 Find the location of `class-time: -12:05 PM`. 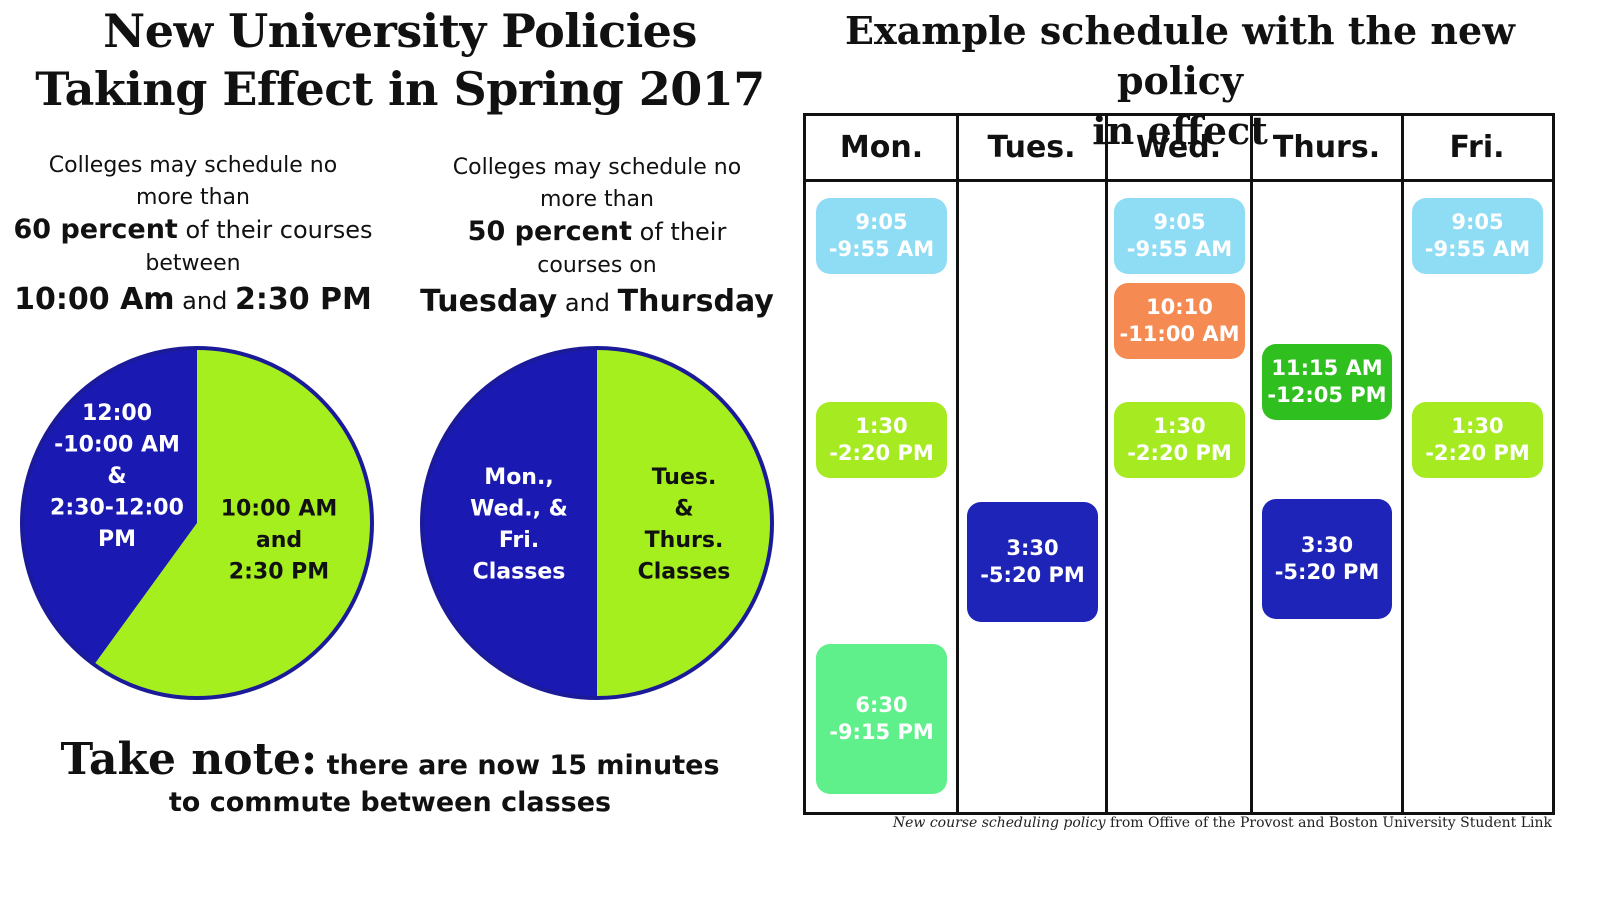

class-time: -12:05 PM is located at coordinates (1327, 395).